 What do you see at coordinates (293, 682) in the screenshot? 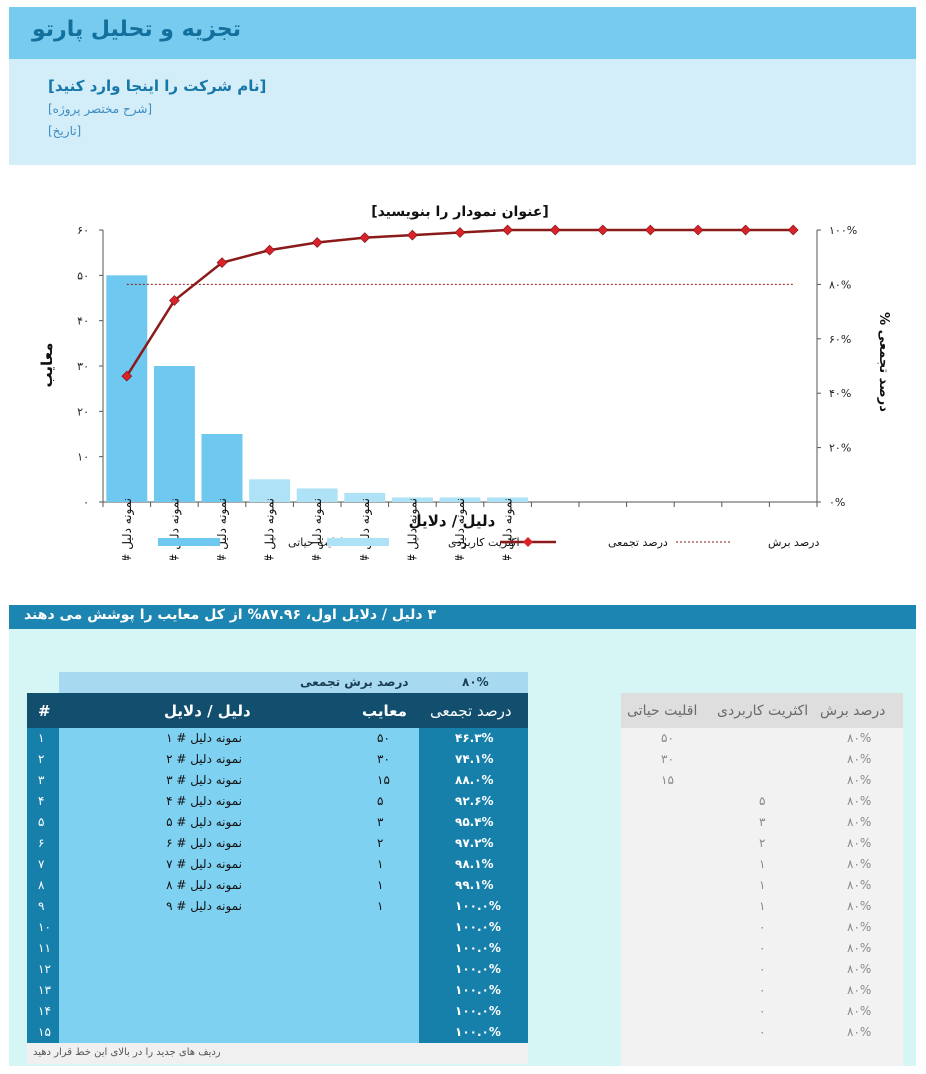
I see `cutoff-row` at bounding box center [293, 682].